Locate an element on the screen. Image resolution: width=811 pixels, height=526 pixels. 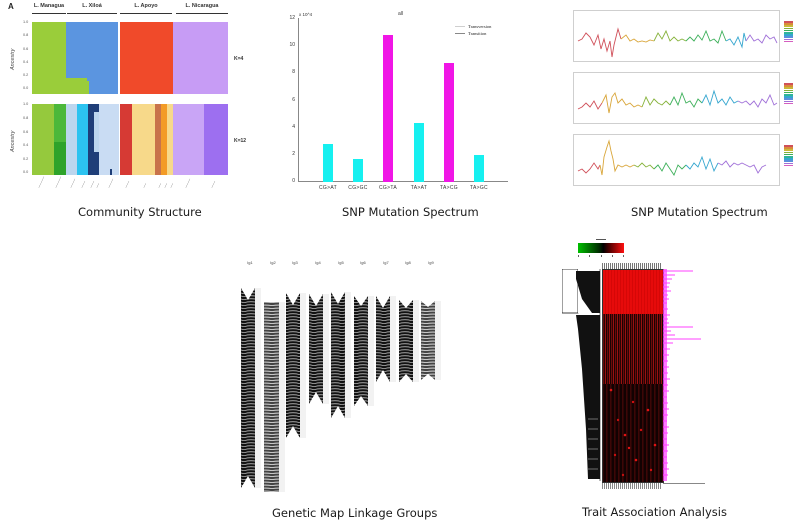
heatmap-grid is located at coordinates (633, 376).